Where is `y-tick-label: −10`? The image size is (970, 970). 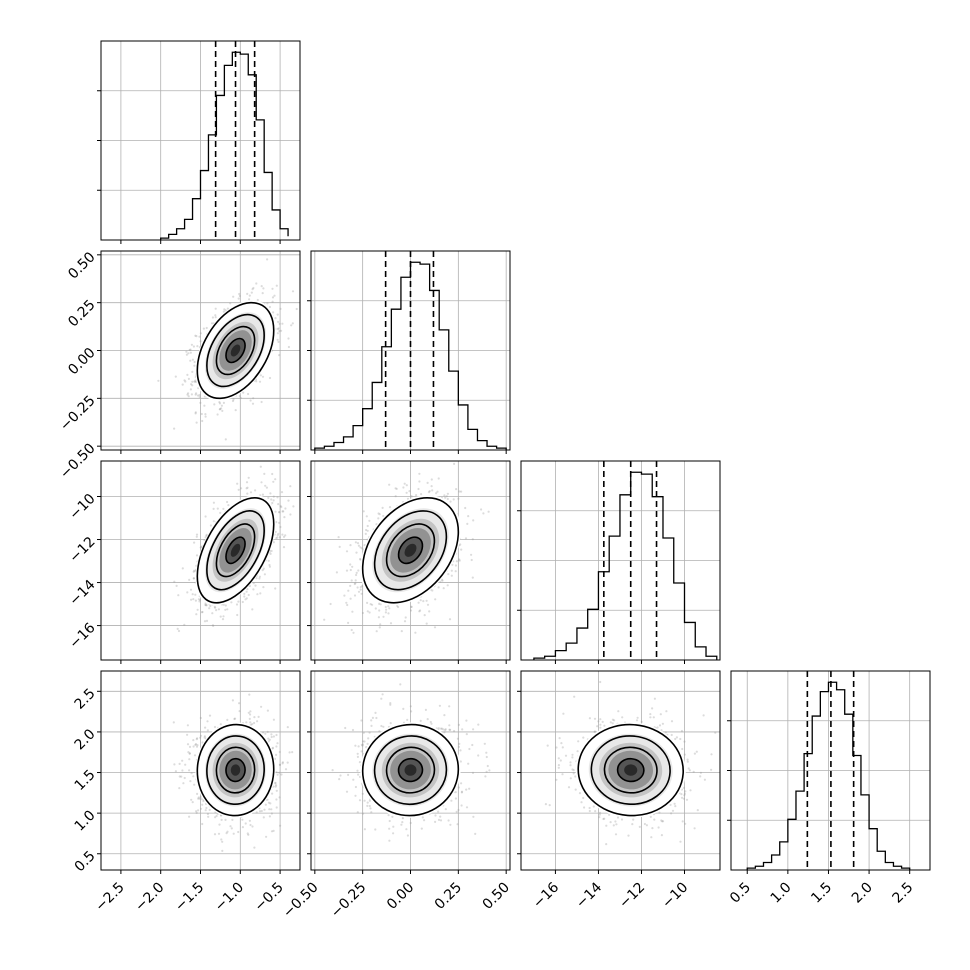
y-tick-label: −10 is located at coordinates (82, 507).